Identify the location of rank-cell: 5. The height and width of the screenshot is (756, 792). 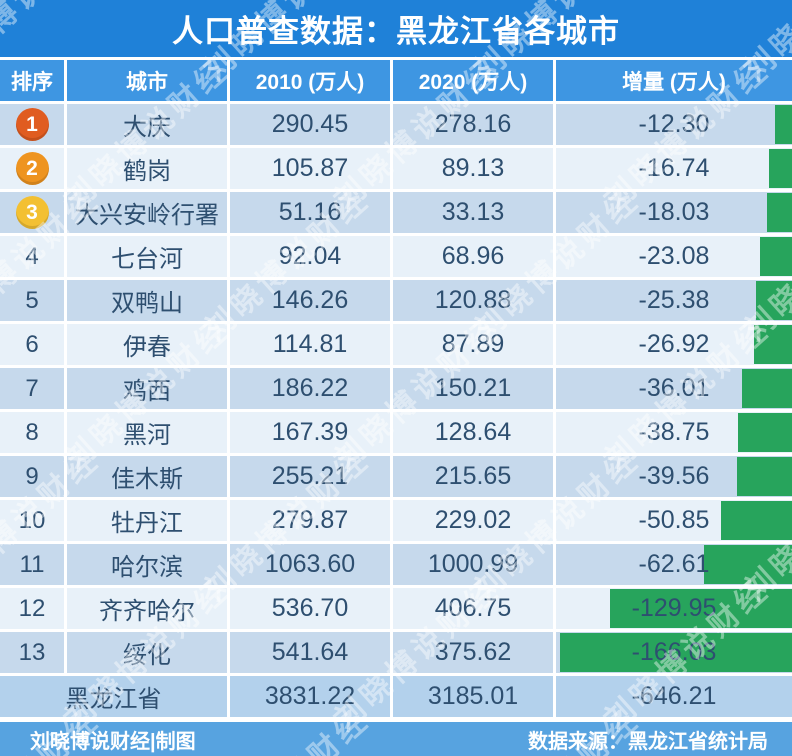
(32, 300).